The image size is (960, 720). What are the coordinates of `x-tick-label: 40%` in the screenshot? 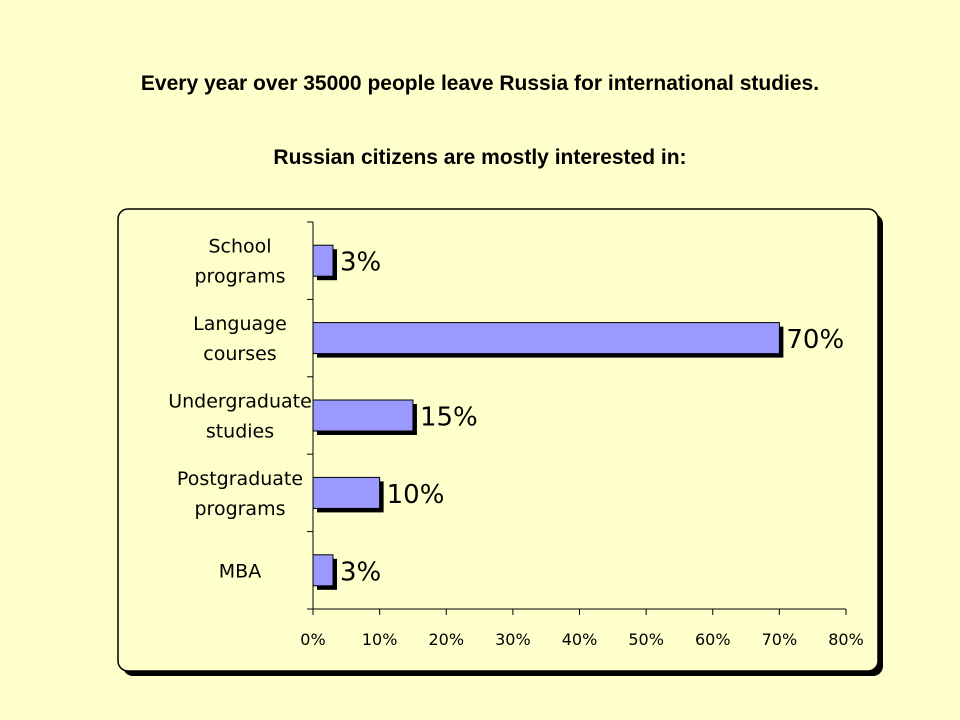 It's located at (580, 639).